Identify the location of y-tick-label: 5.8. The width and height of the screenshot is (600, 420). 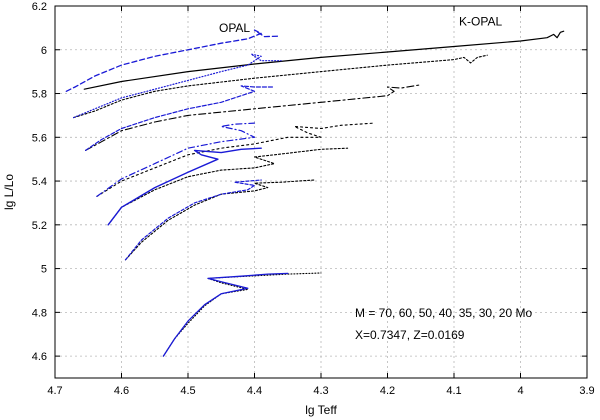
(39, 95).